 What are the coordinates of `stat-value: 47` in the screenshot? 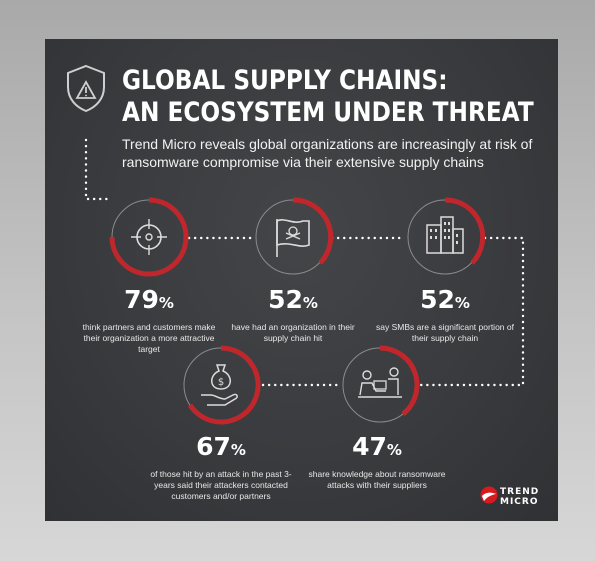 It's located at (369, 446).